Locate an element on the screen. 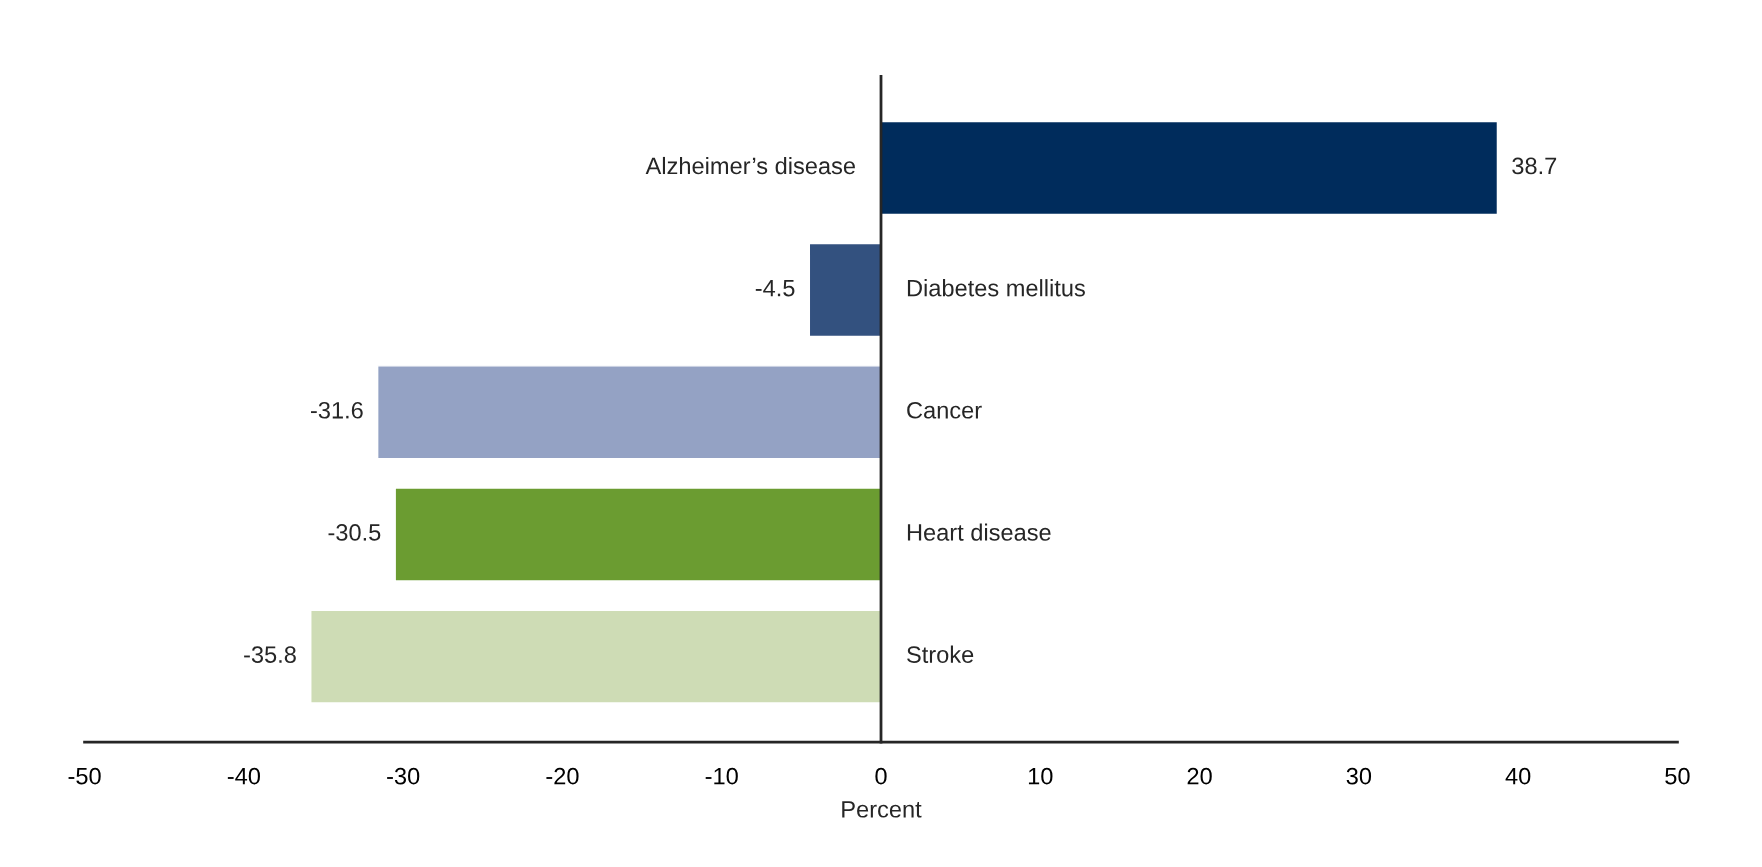 The width and height of the screenshot is (1762, 867). data-label: 38.7 is located at coordinates (1534, 166).